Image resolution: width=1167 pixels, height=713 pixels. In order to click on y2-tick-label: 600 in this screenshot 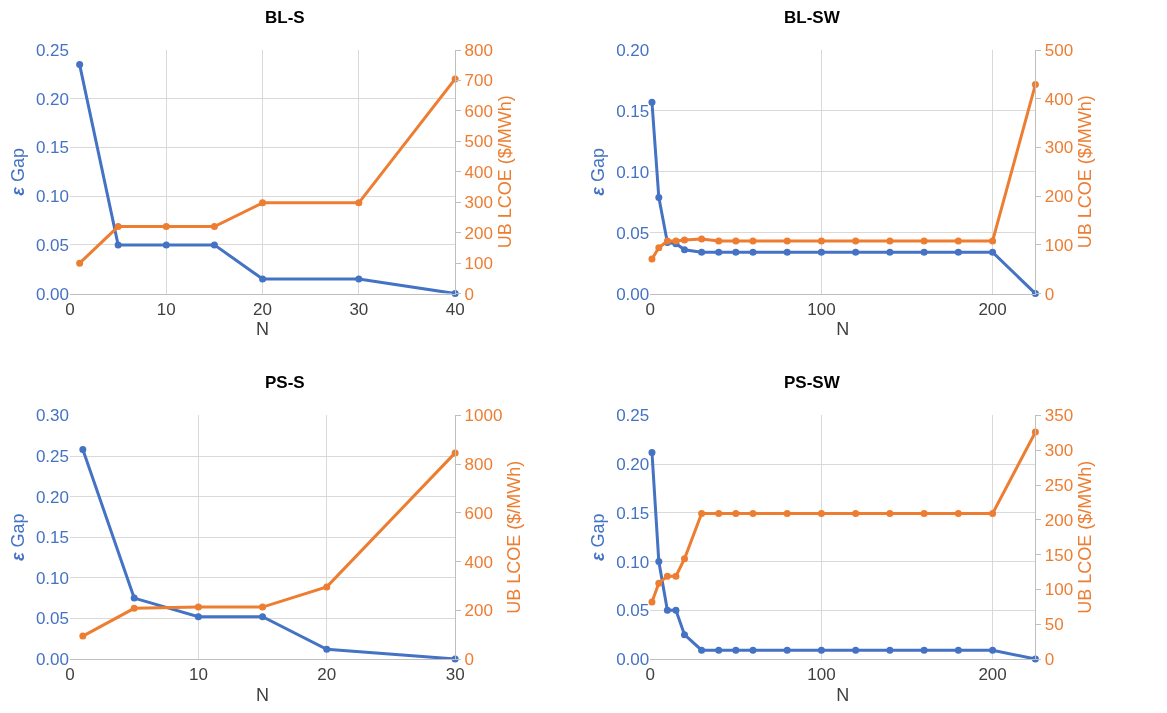, I will do `click(478, 513)`.